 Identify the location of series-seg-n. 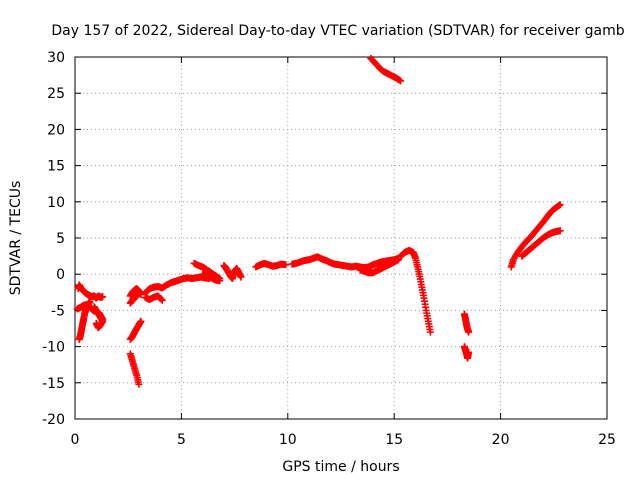
(271, 265).